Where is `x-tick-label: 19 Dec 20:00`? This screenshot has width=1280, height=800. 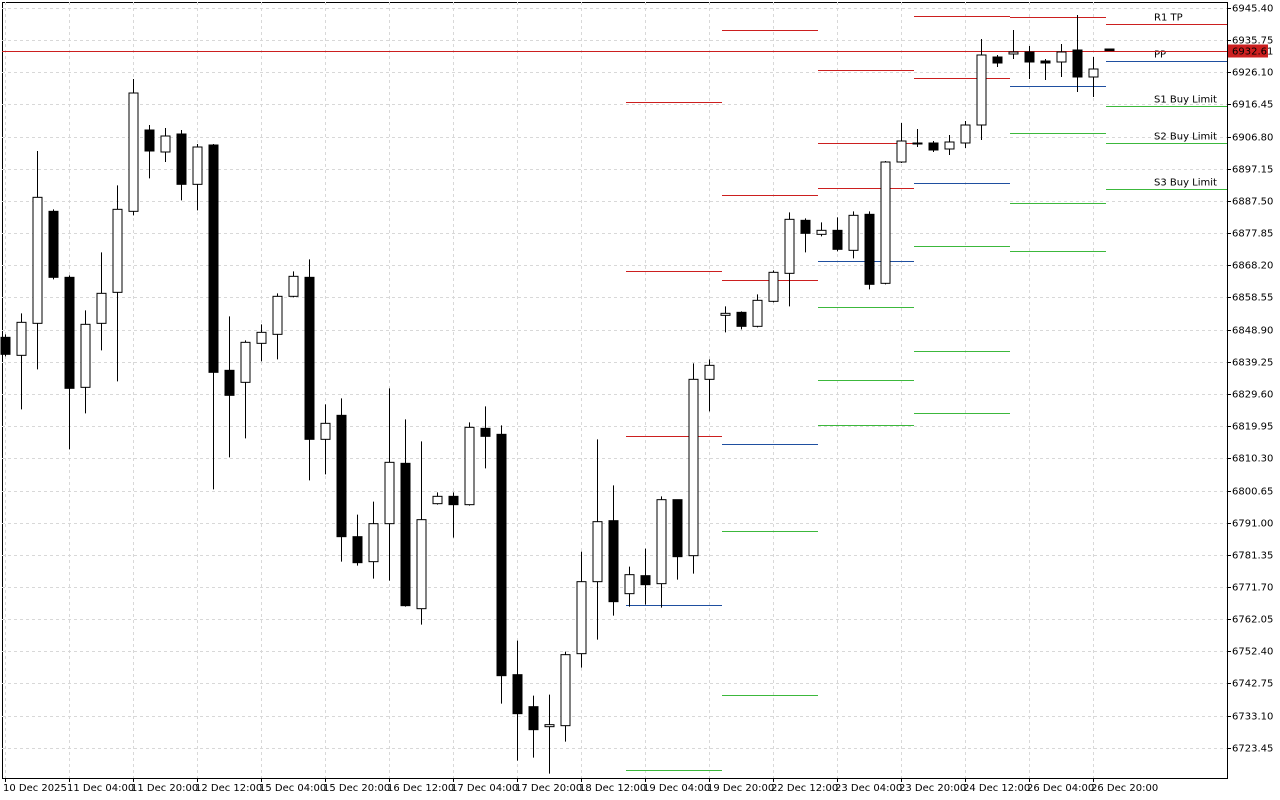
x-tick-label: 19 Dec 20:00 is located at coordinates (740, 788).